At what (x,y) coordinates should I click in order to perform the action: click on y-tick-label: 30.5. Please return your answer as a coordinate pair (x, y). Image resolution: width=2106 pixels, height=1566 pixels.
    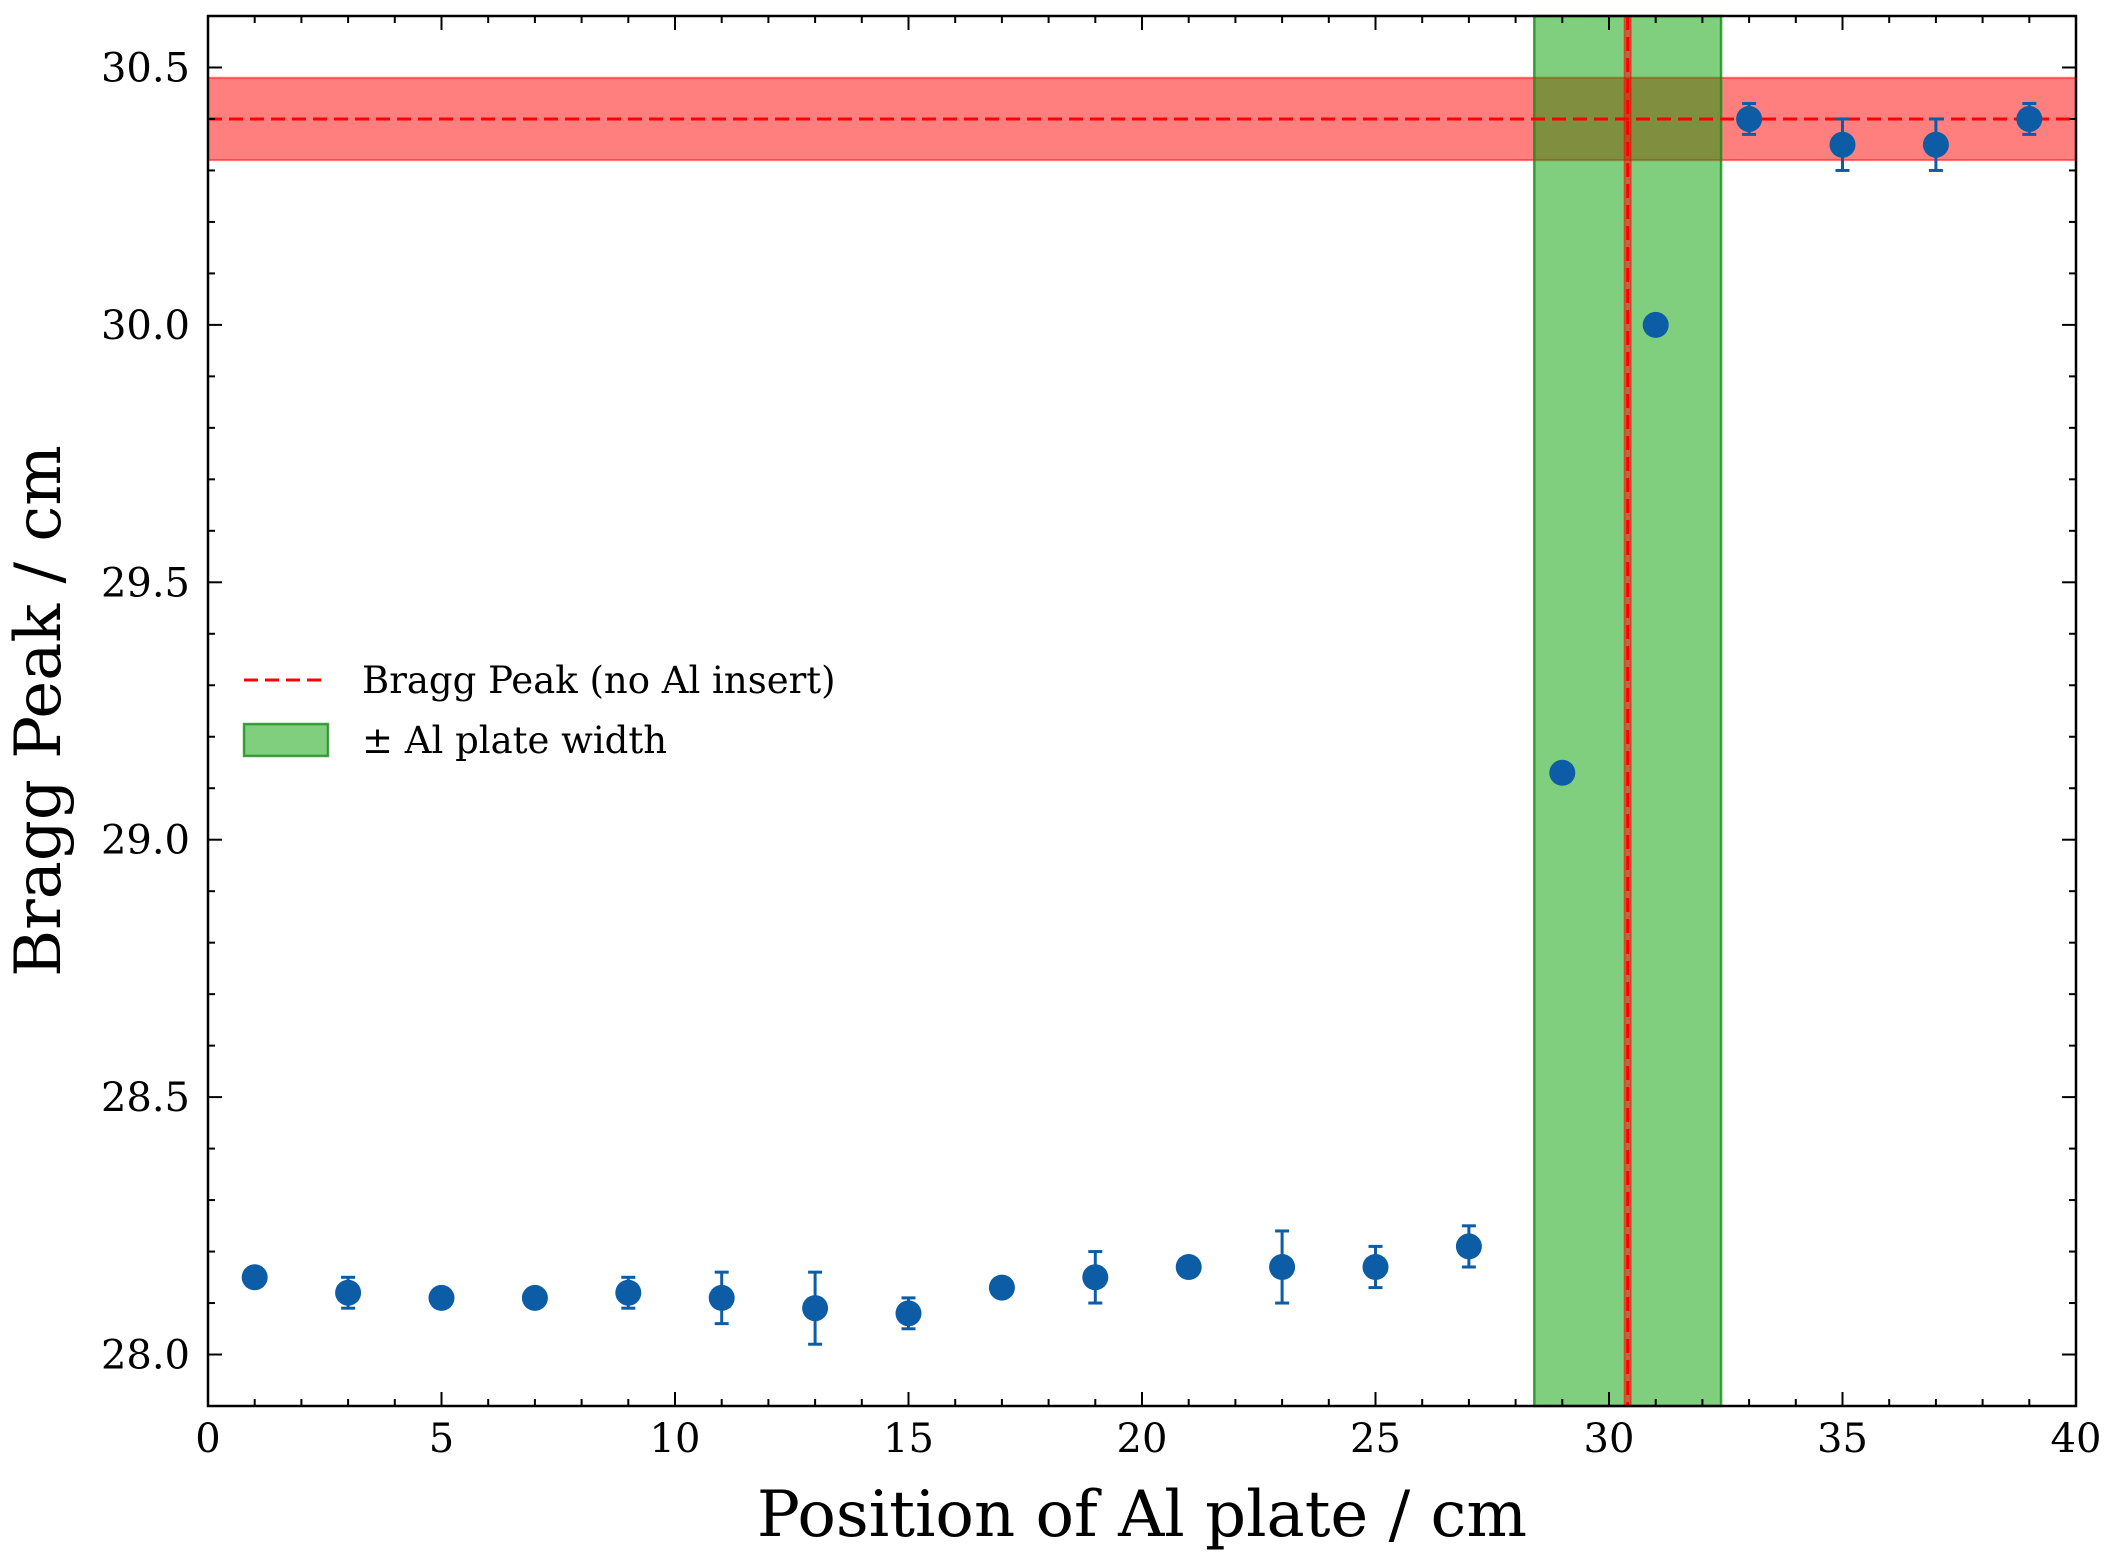
    Looking at the image, I should click on (145, 68).